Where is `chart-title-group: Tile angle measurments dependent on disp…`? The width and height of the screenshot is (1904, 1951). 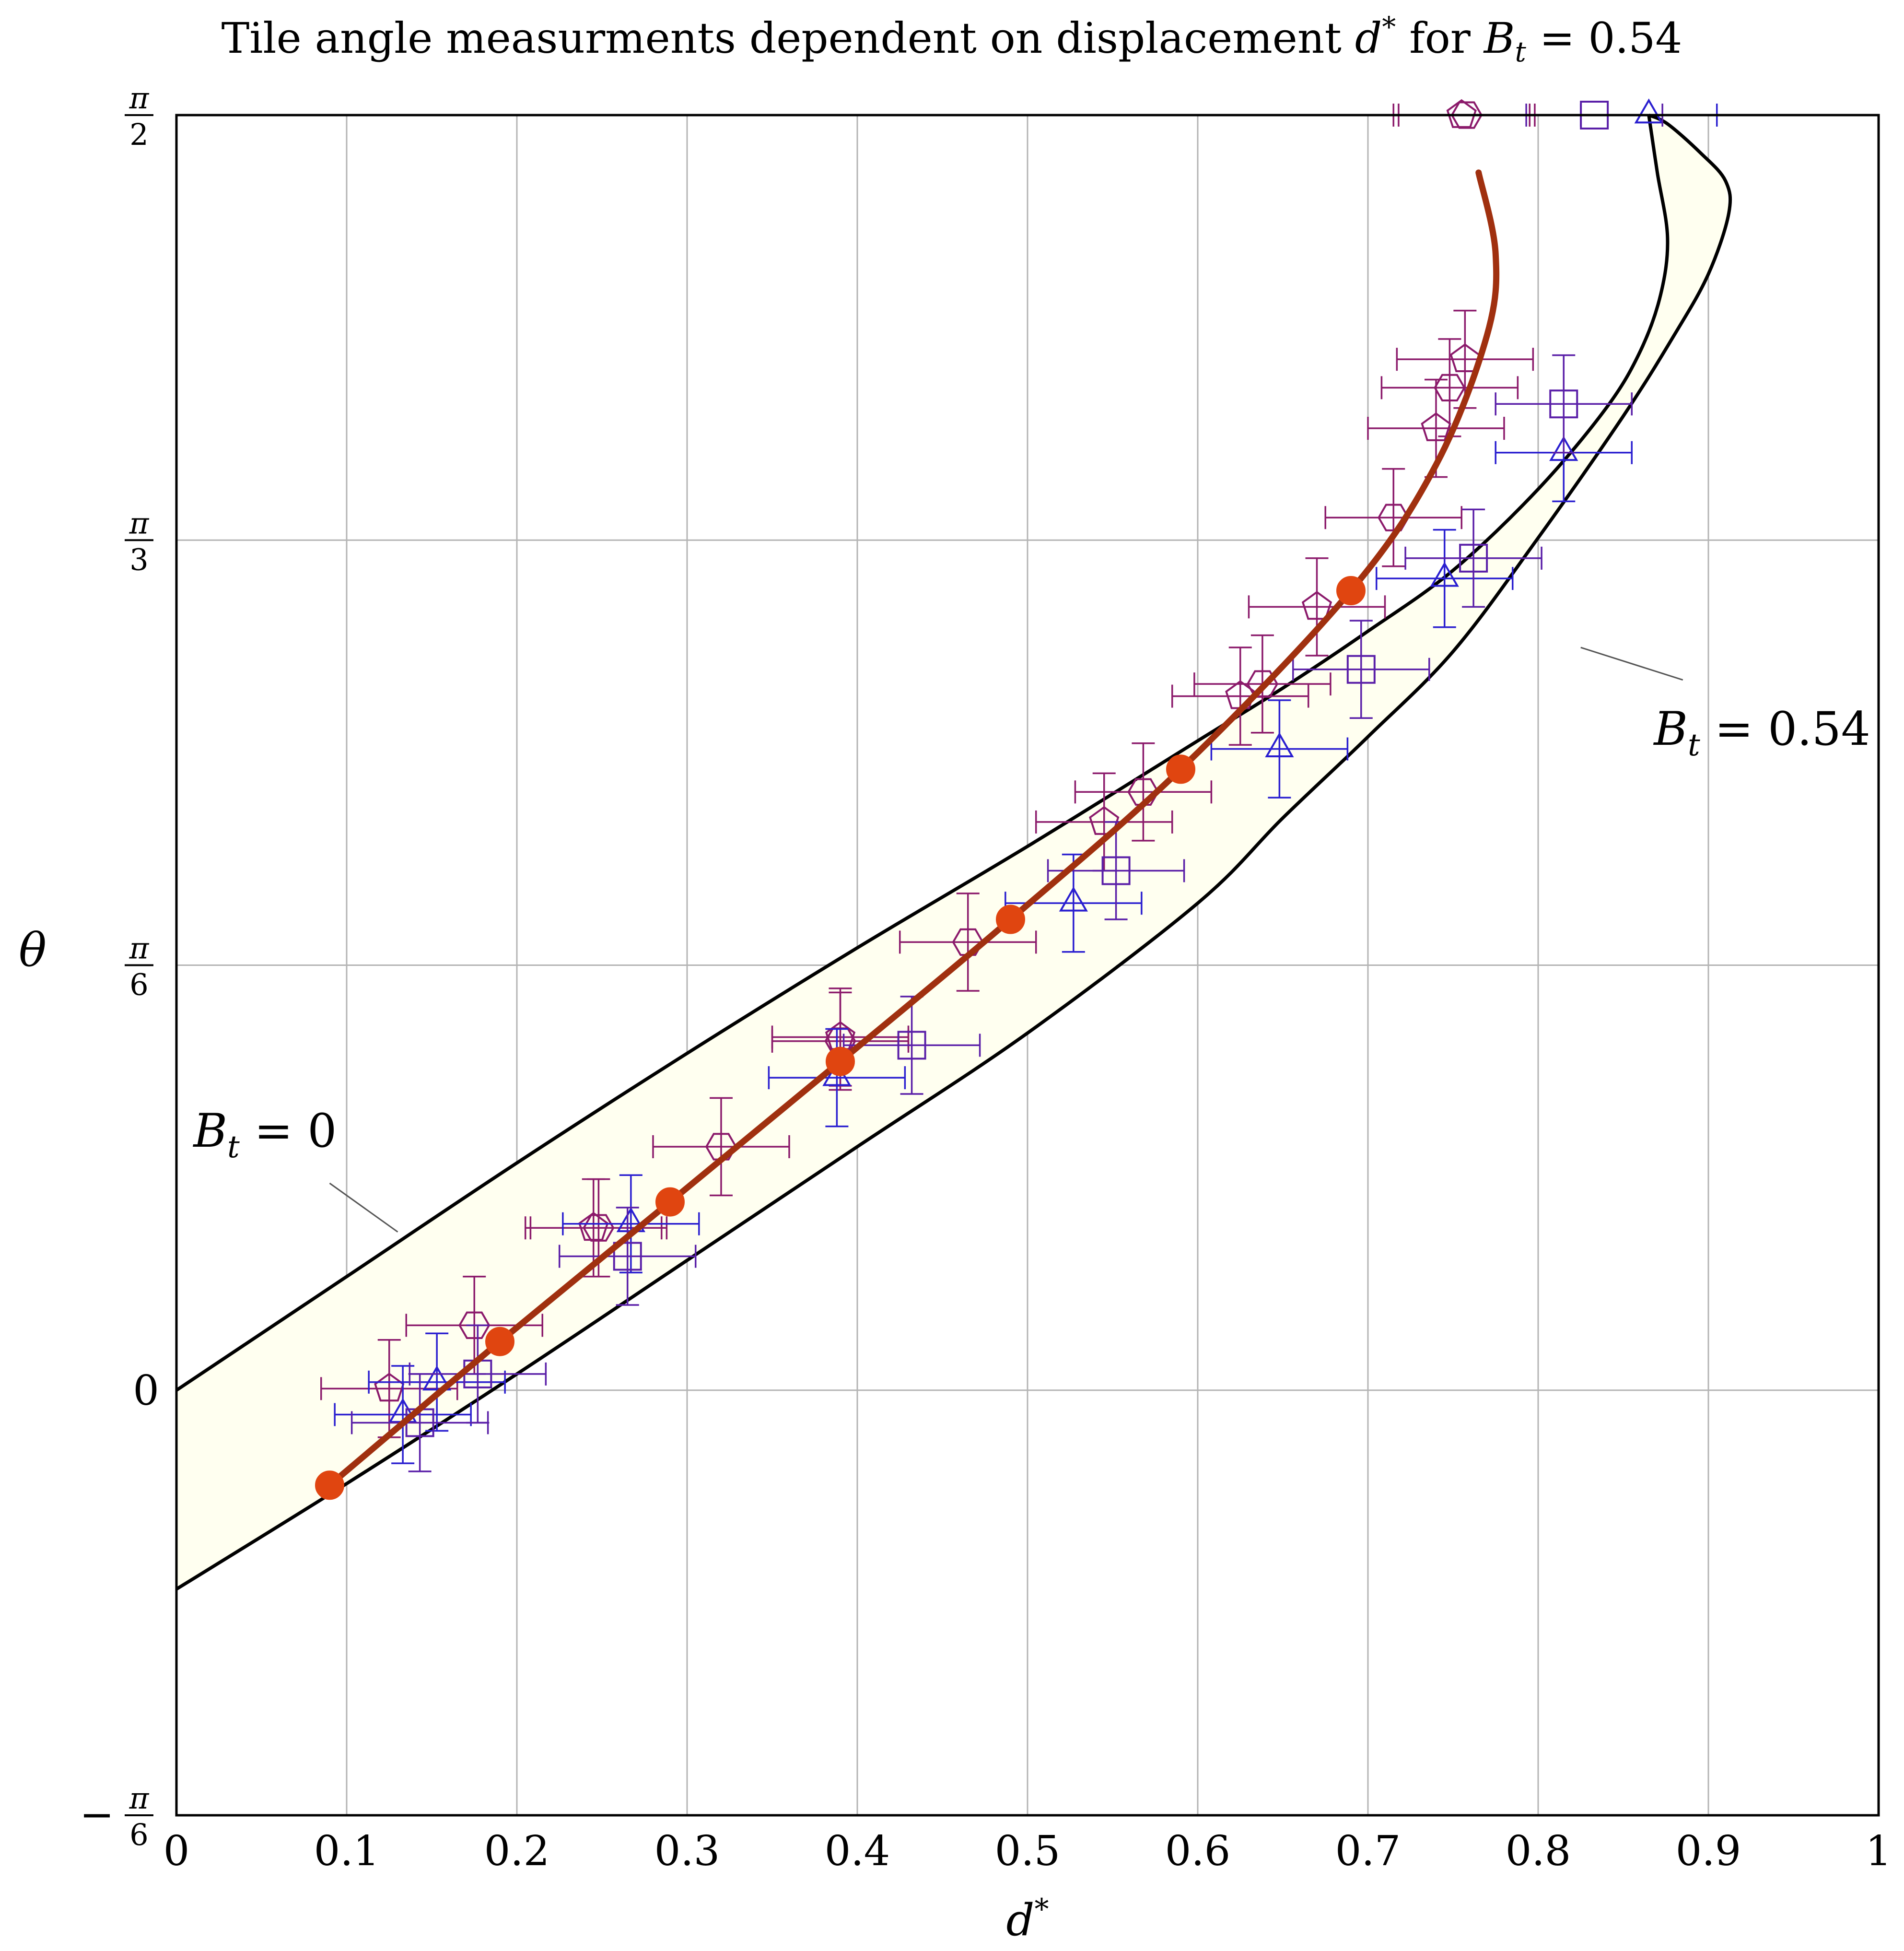 chart-title-group: Tile angle measurments dependent on disp… is located at coordinates (952, 39).